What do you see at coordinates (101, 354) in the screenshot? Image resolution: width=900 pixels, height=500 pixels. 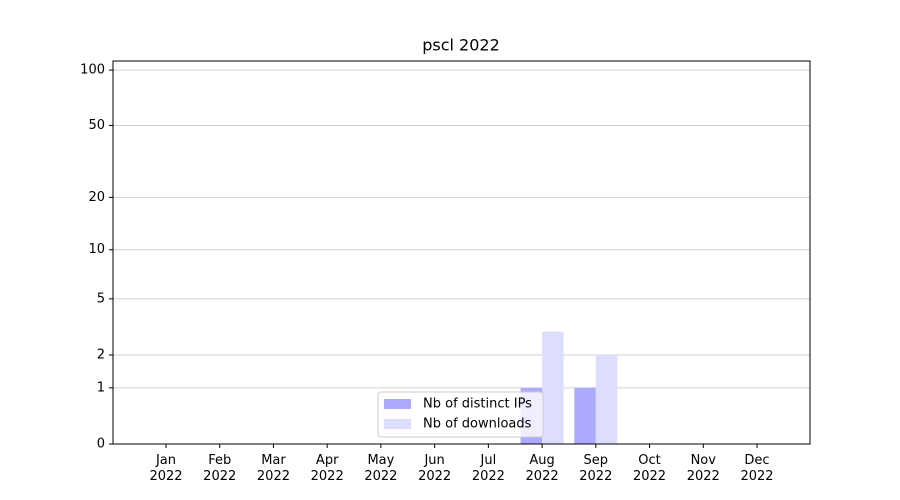 I see `y-tick-label: 2` at bounding box center [101, 354].